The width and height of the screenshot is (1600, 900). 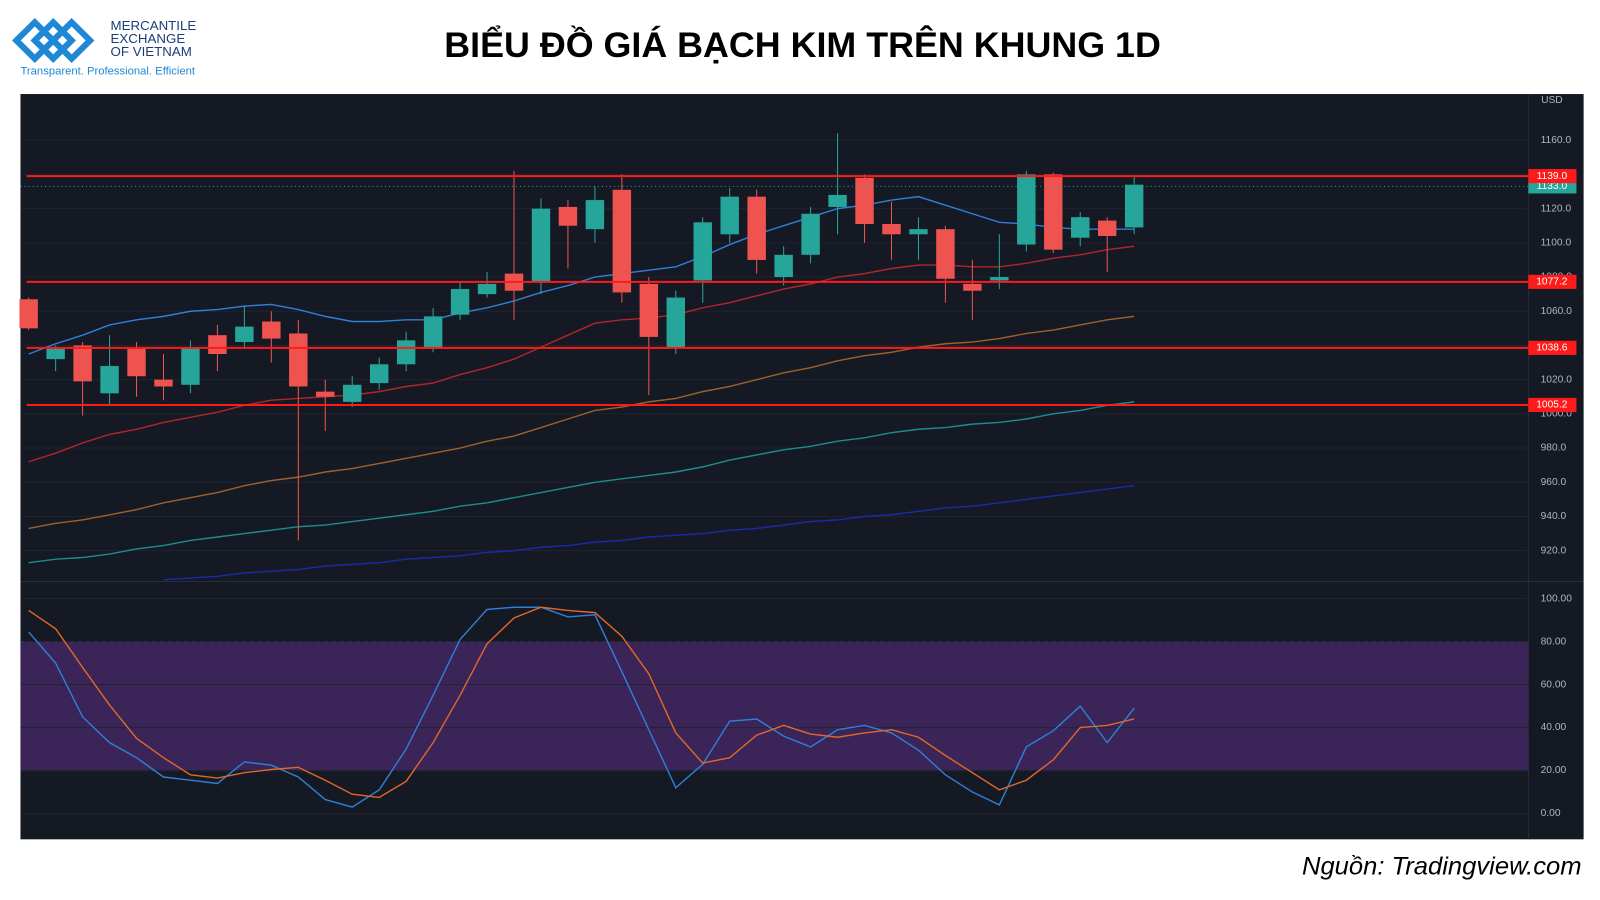 I want to click on level-label: 1077.2, so click(x=1552, y=282).